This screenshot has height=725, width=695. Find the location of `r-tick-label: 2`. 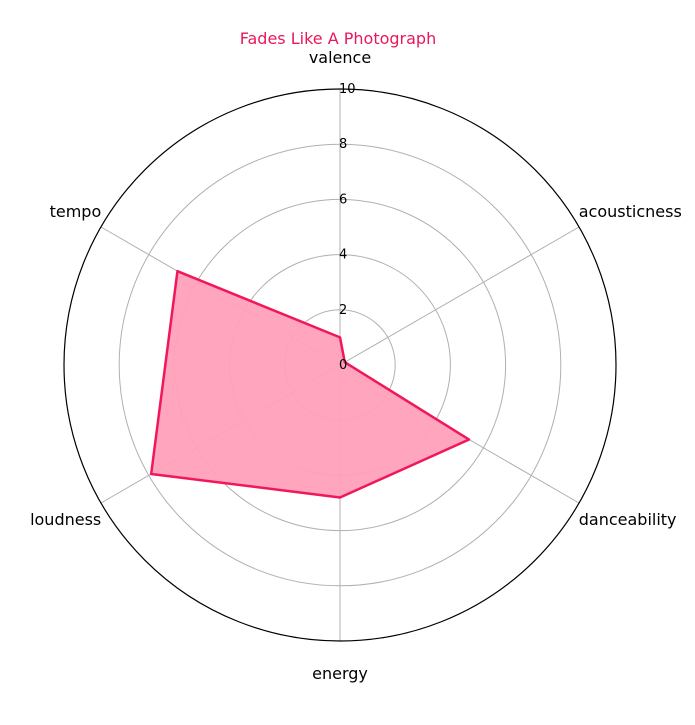

r-tick-label: 2 is located at coordinates (343, 310).